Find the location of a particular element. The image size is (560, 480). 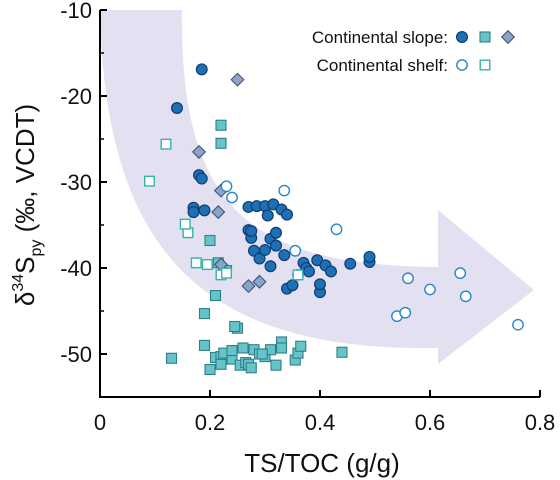

y-tick-label: -20 is located at coordinates (76, 96).